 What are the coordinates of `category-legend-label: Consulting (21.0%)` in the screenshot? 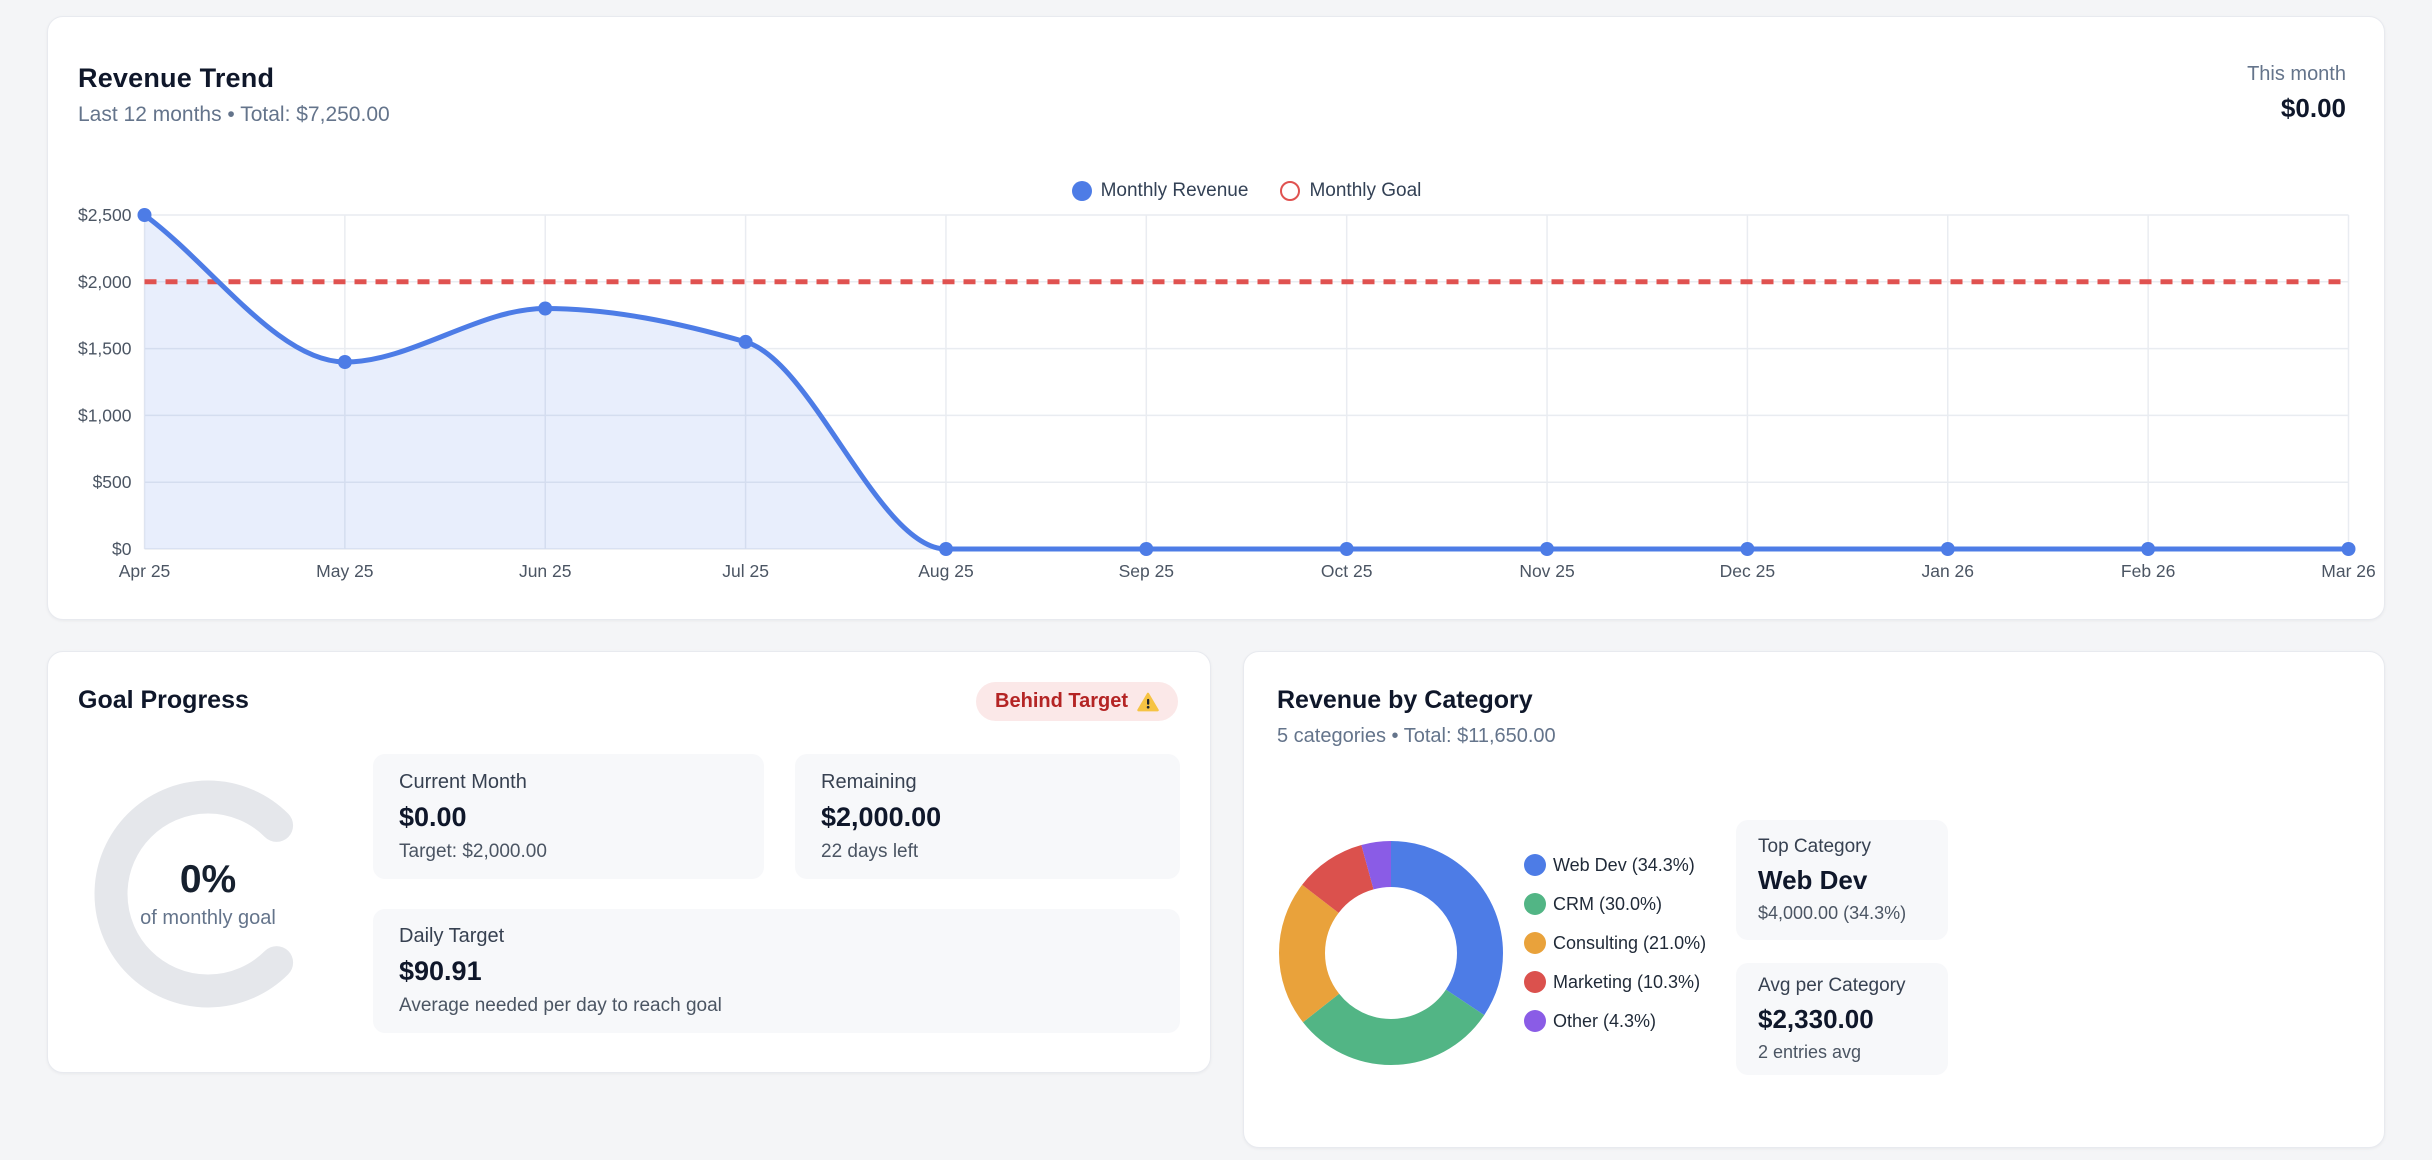 It's located at (1630, 942).